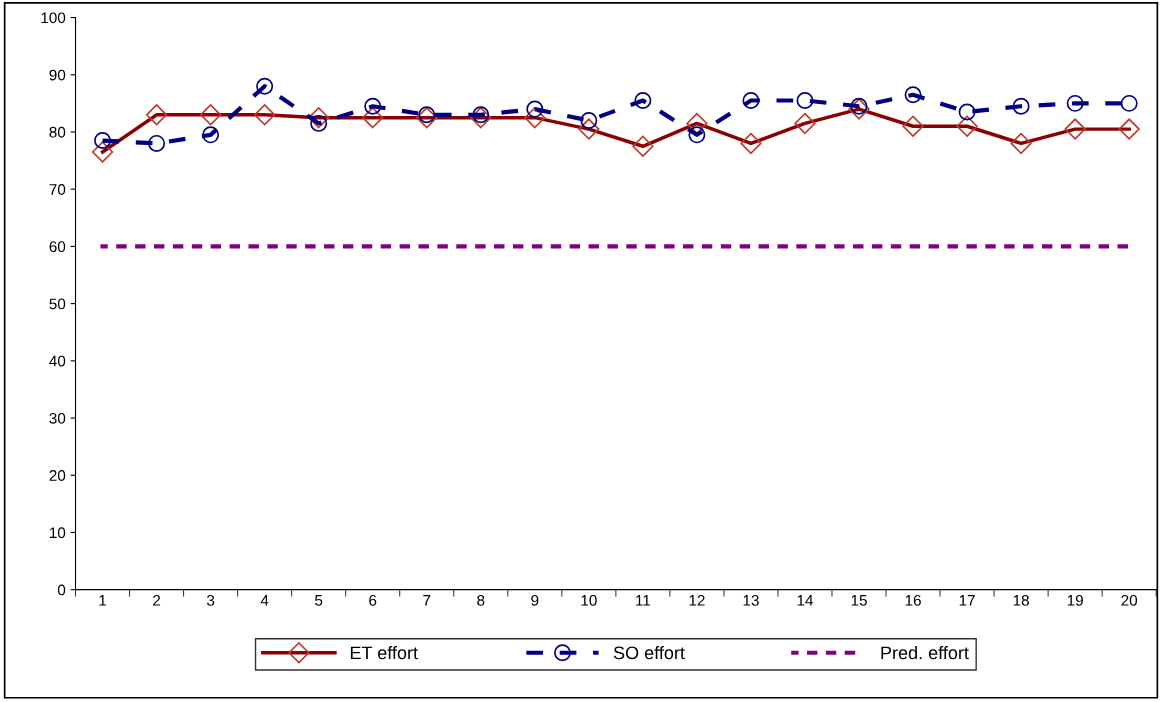 This screenshot has width=1162, height=702. I want to click on x-tick-label: 10, so click(589, 600).